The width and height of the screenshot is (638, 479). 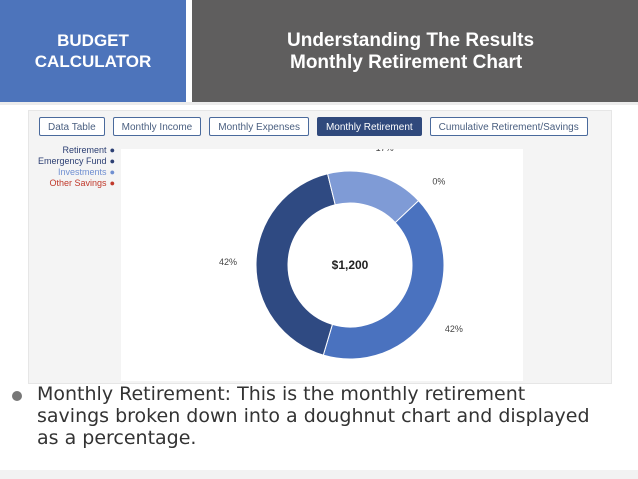 What do you see at coordinates (350, 265) in the screenshot?
I see `center-total-label: $1,200` at bounding box center [350, 265].